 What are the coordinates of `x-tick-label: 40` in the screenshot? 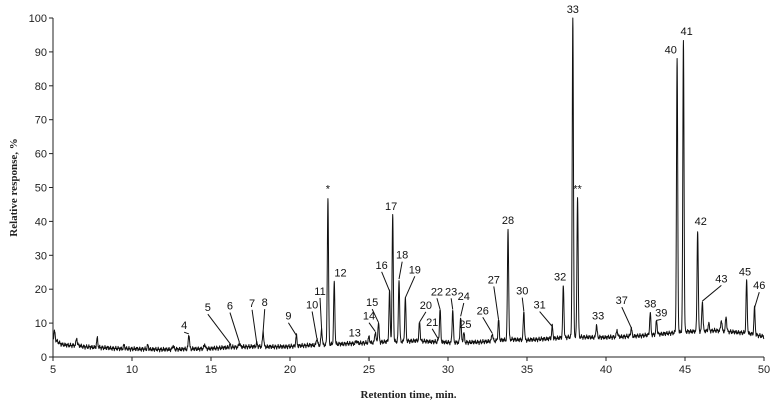 It's located at (606, 370).